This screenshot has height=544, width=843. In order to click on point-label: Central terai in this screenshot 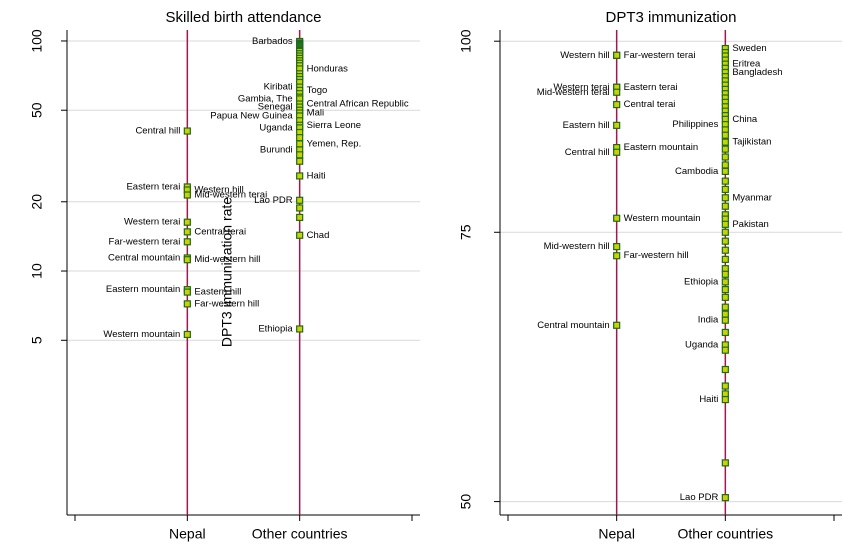, I will do `click(650, 104)`.